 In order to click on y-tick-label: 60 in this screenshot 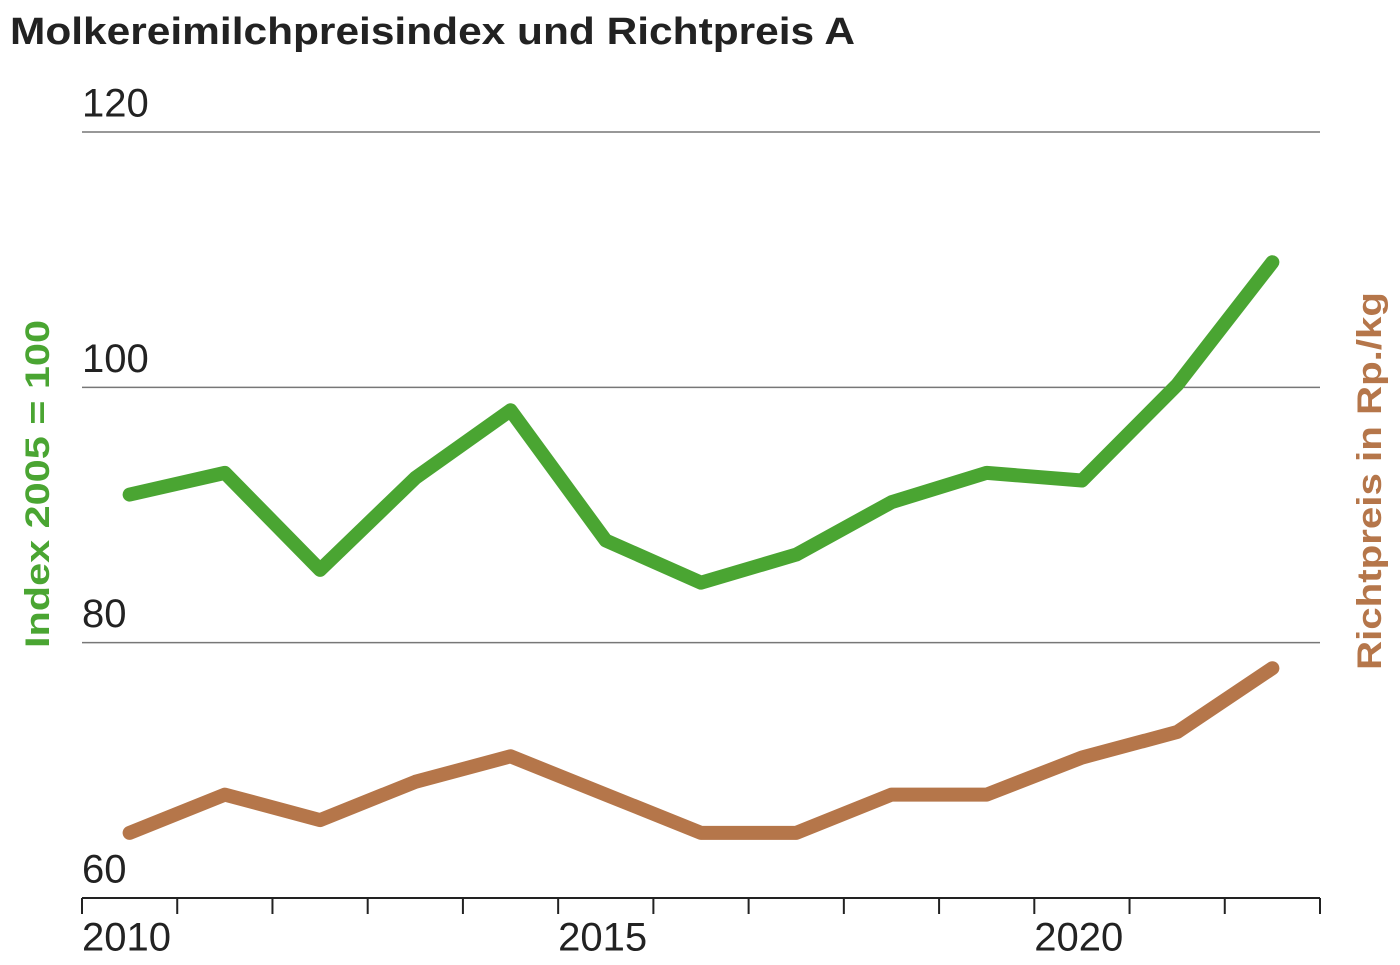, I will do `click(104, 870)`.